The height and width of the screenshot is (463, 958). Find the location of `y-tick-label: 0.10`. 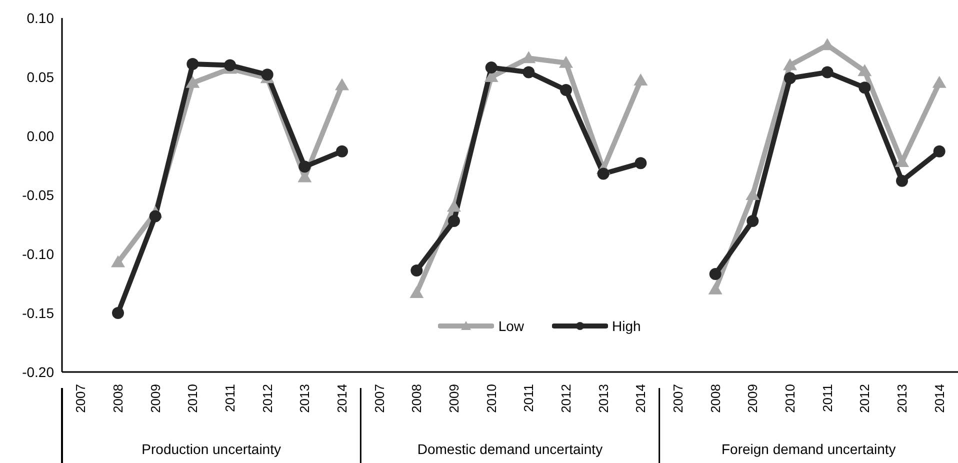

y-tick-label: 0.10 is located at coordinates (40, 18).